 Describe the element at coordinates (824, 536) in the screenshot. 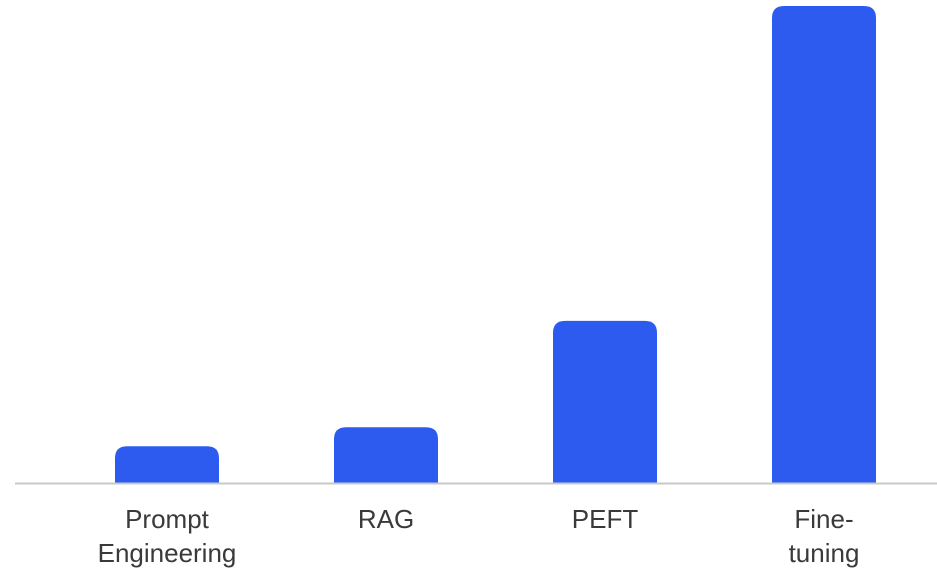

I see `x-tick-label: Fine-tuning` at that location.